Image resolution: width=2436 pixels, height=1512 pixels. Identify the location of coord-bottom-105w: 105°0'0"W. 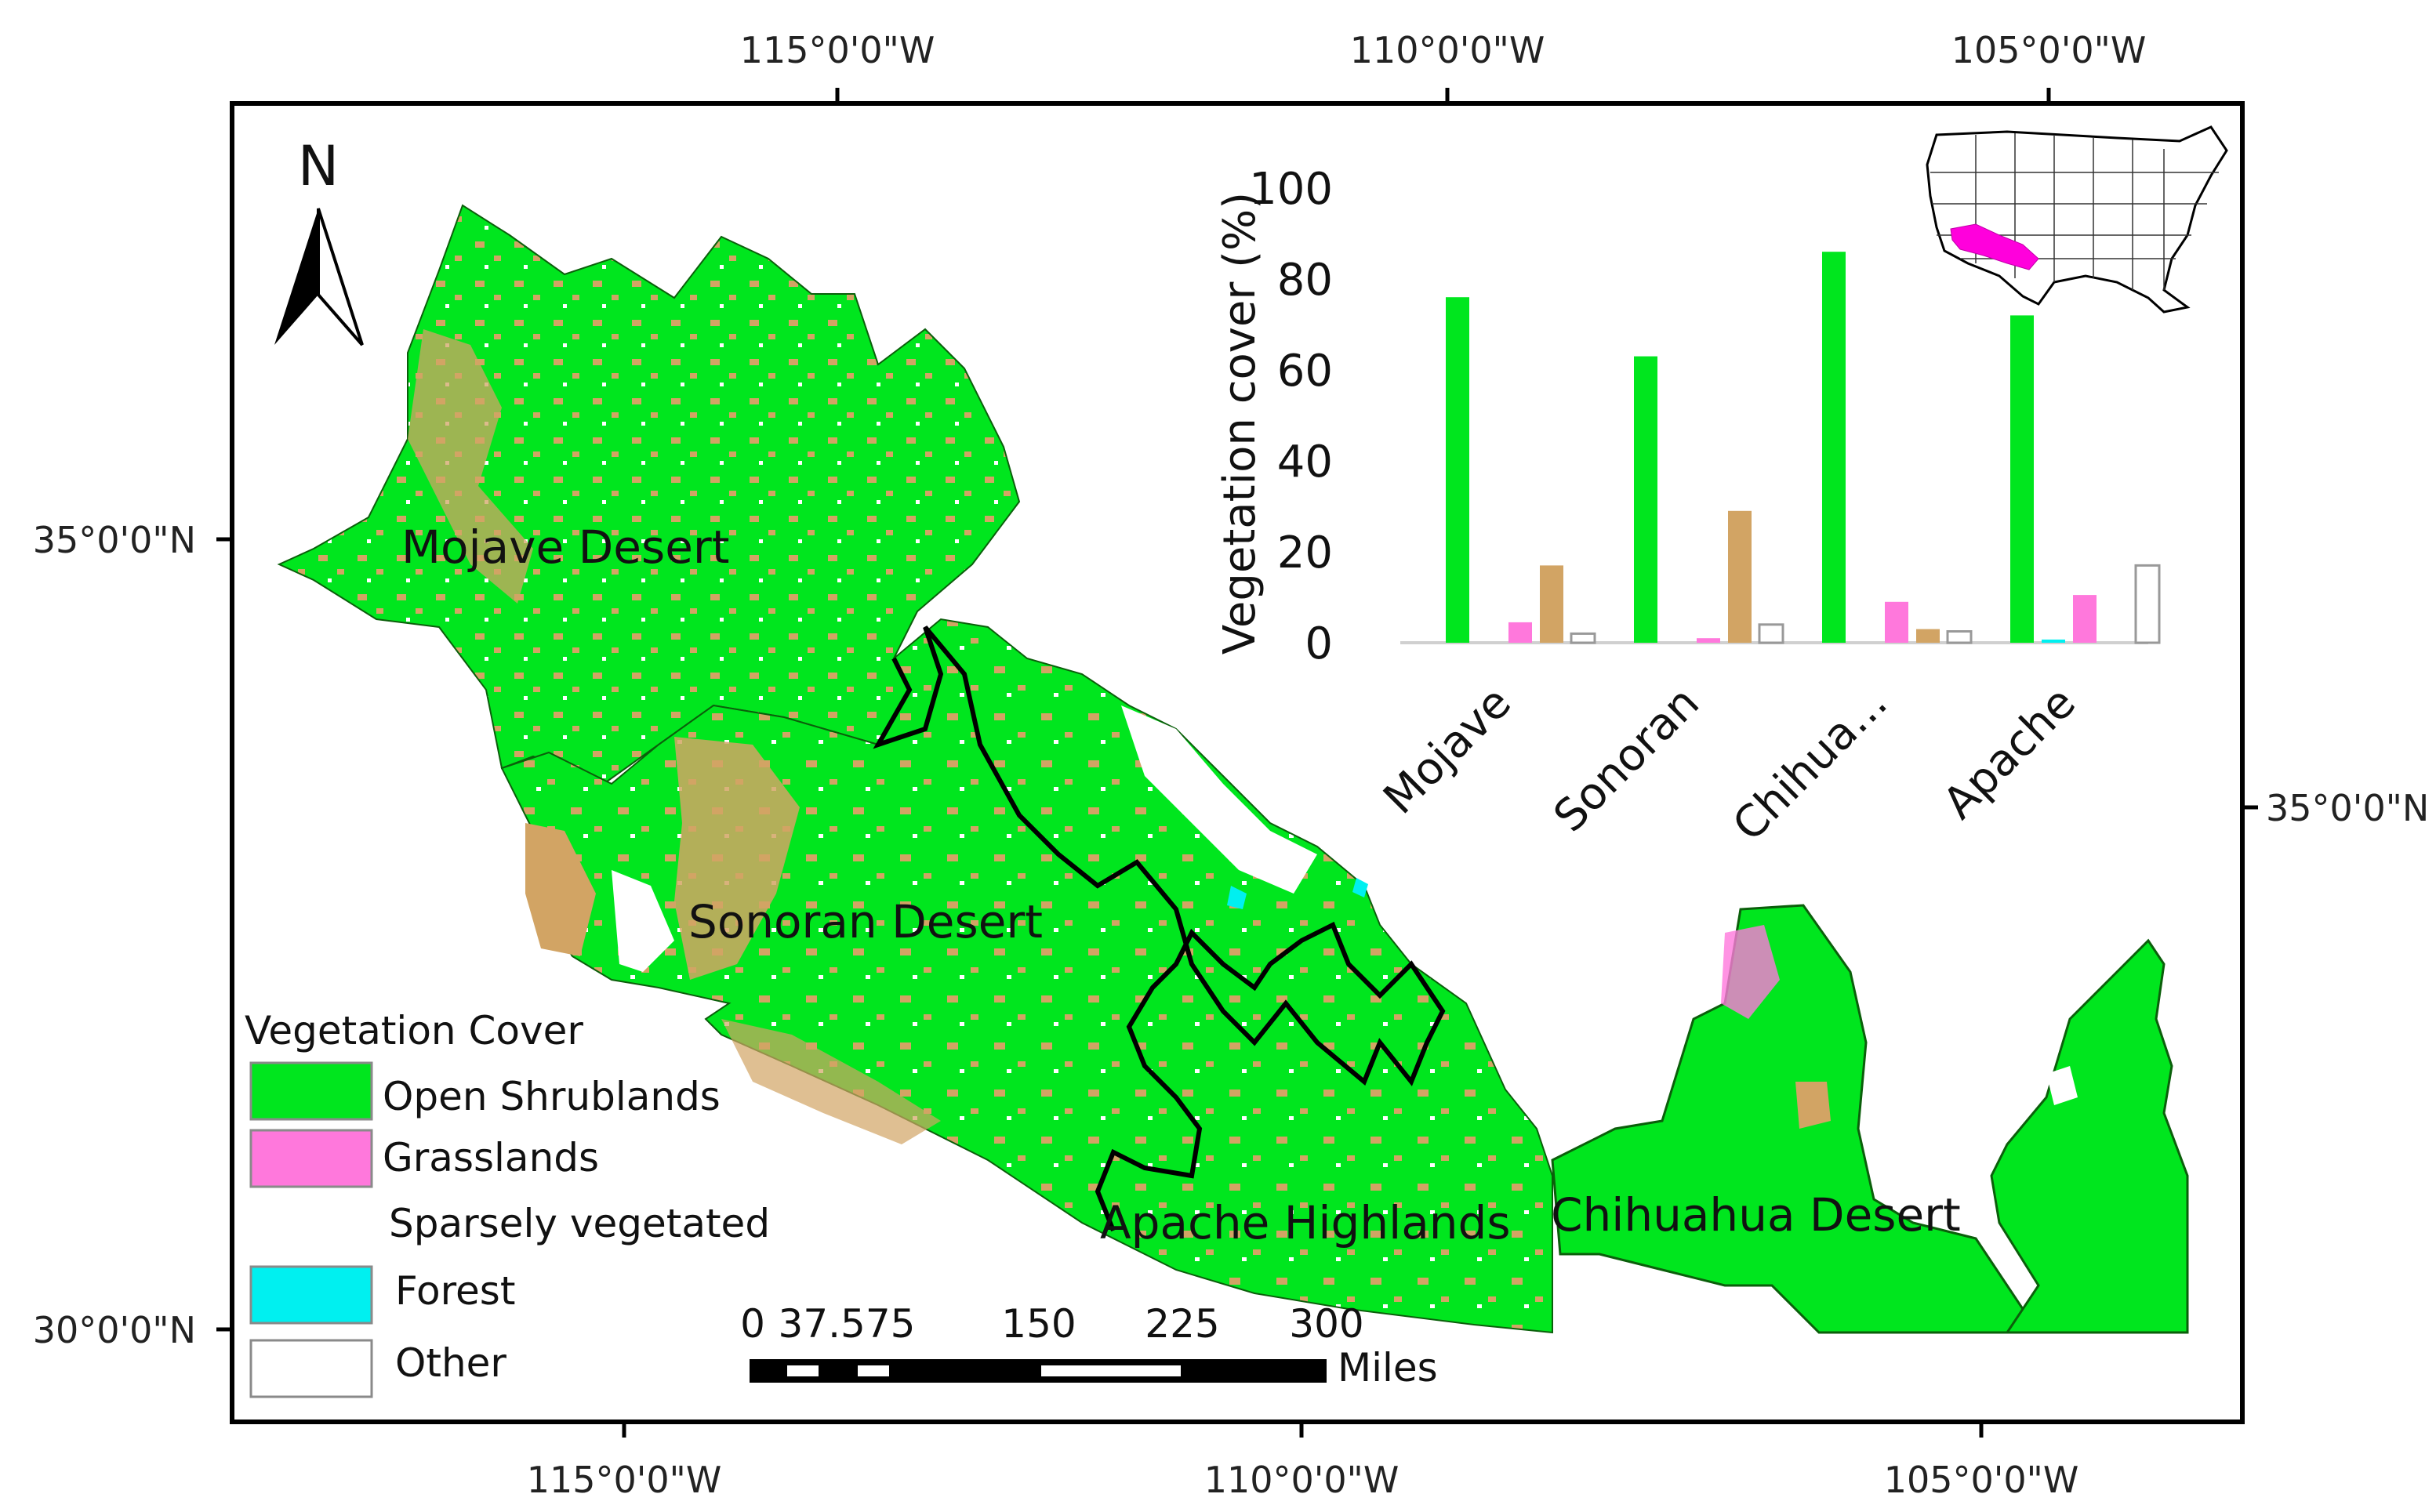
(1981, 1480).